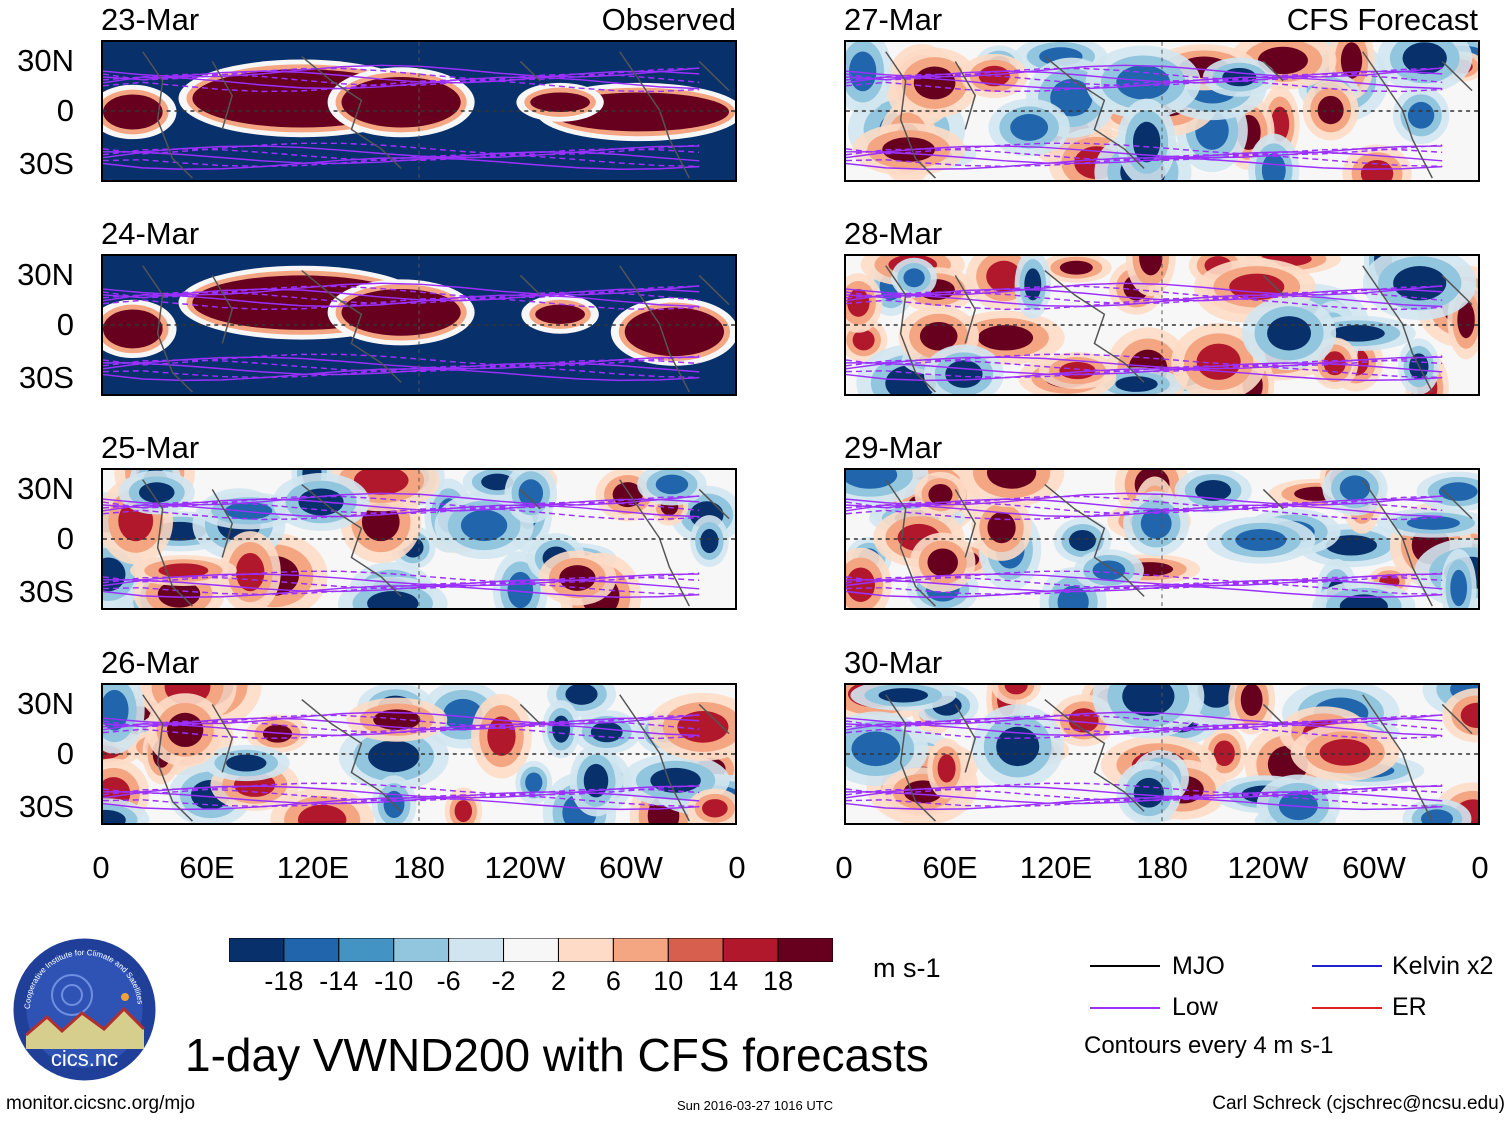  What do you see at coordinates (101, 1103) in the screenshot?
I see `footer-url: monitor.cicsnc.org/mjo` at bounding box center [101, 1103].